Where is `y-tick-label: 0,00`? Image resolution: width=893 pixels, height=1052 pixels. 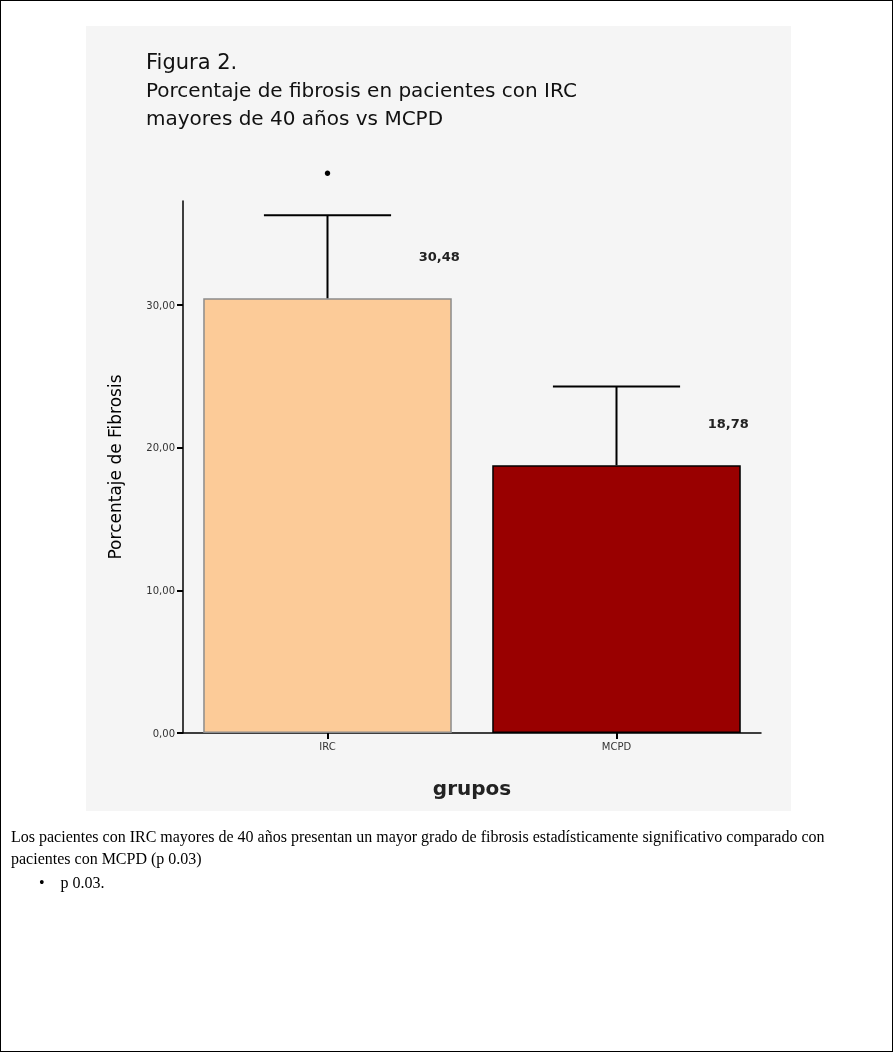 y-tick-label: 0,00 is located at coordinates (163, 733).